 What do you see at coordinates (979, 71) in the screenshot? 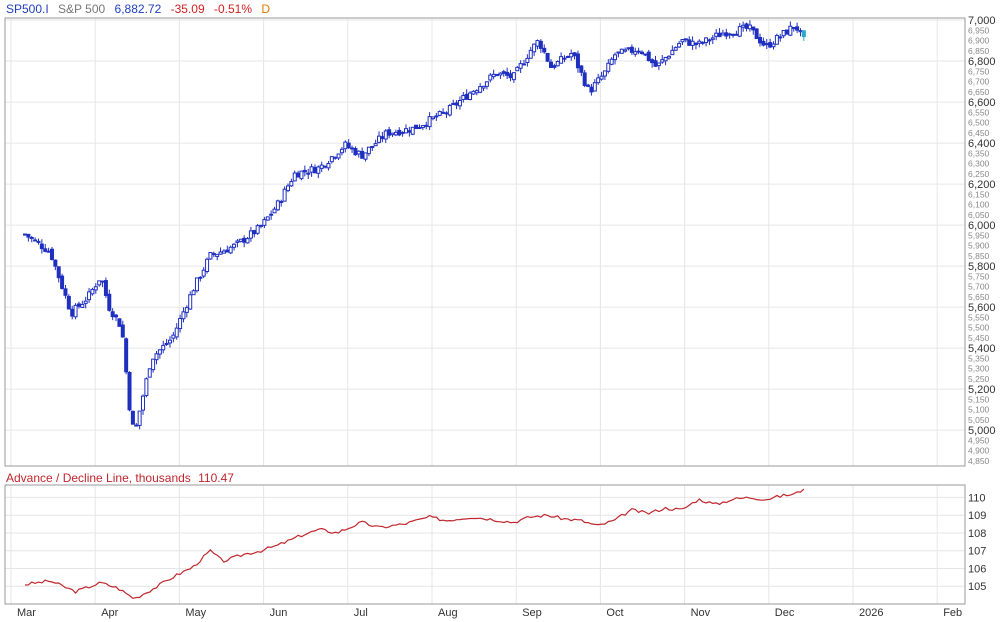
I see `price-minor-tick-label: 6,750` at bounding box center [979, 71].